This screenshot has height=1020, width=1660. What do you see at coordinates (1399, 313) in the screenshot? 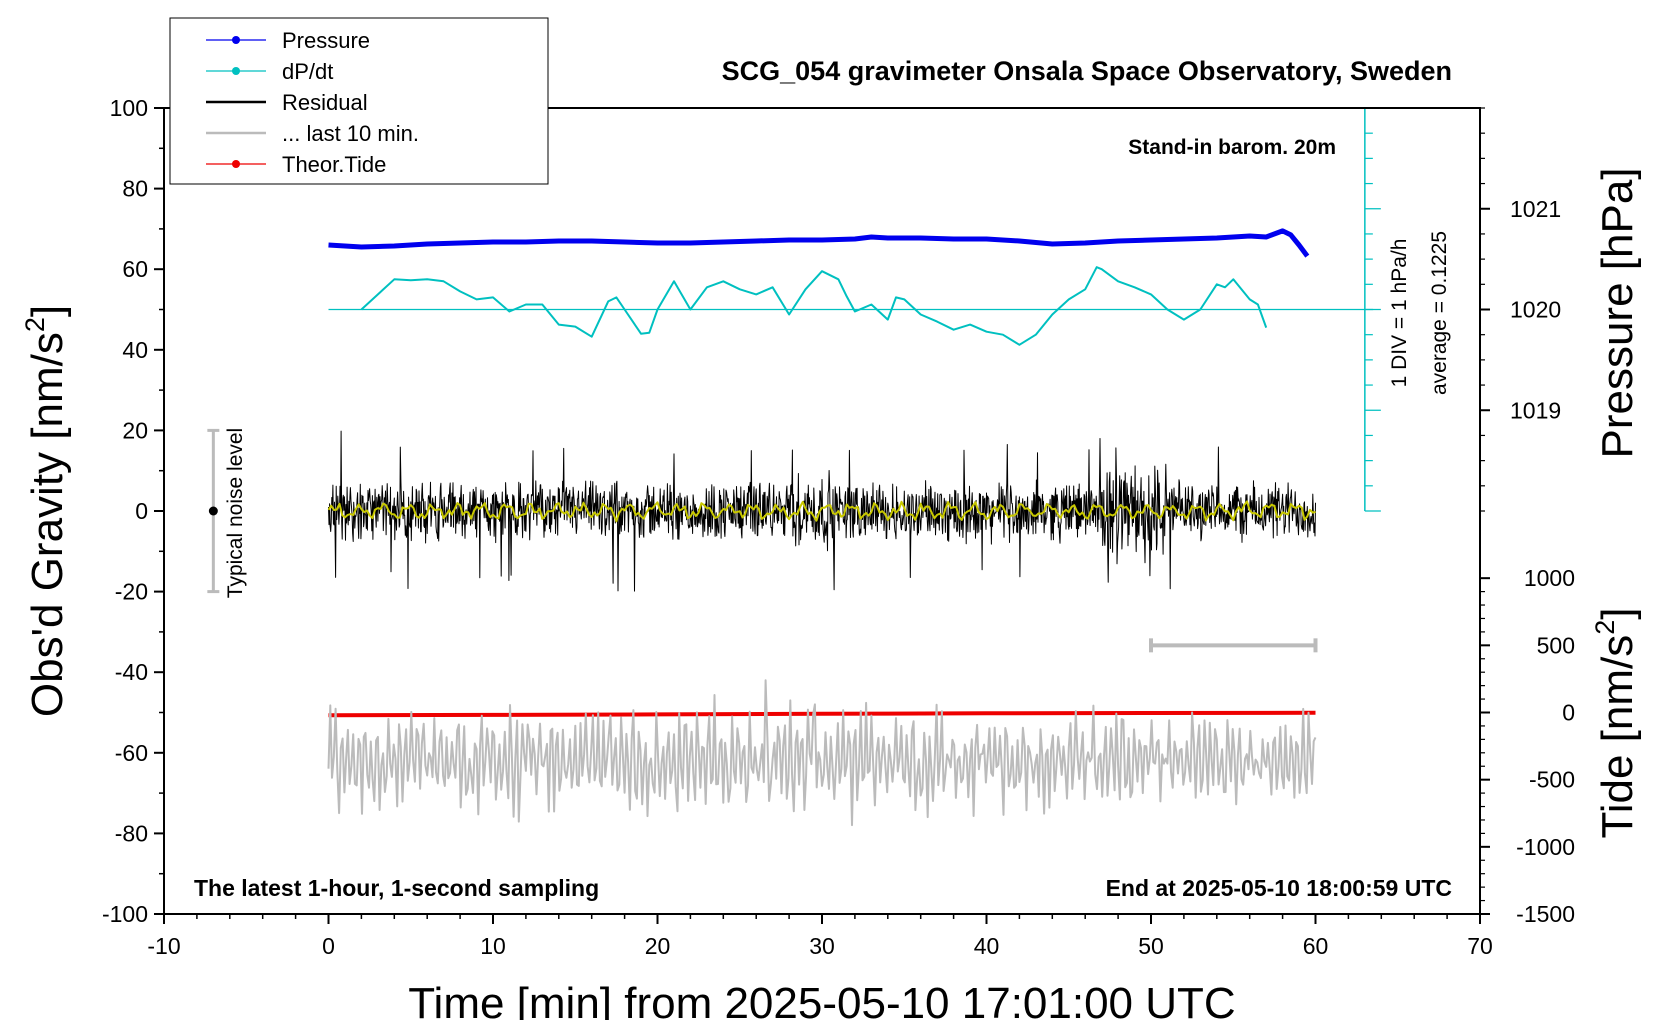
I see `div-label: 1 DIV = 1 hPa/h` at bounding box center [1399, 313].